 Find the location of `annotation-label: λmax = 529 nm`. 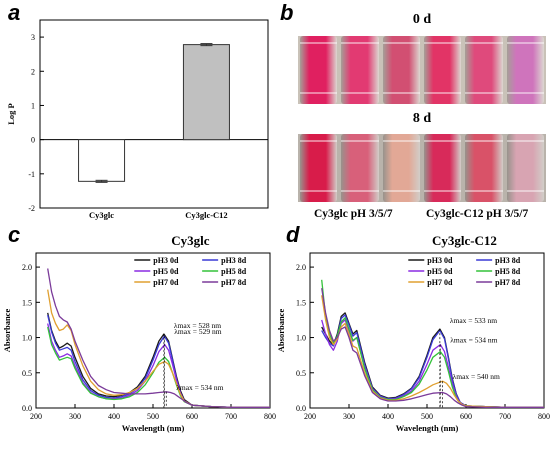

annotation-label: λmax = 529 nm is located at coordinates (197, 331).